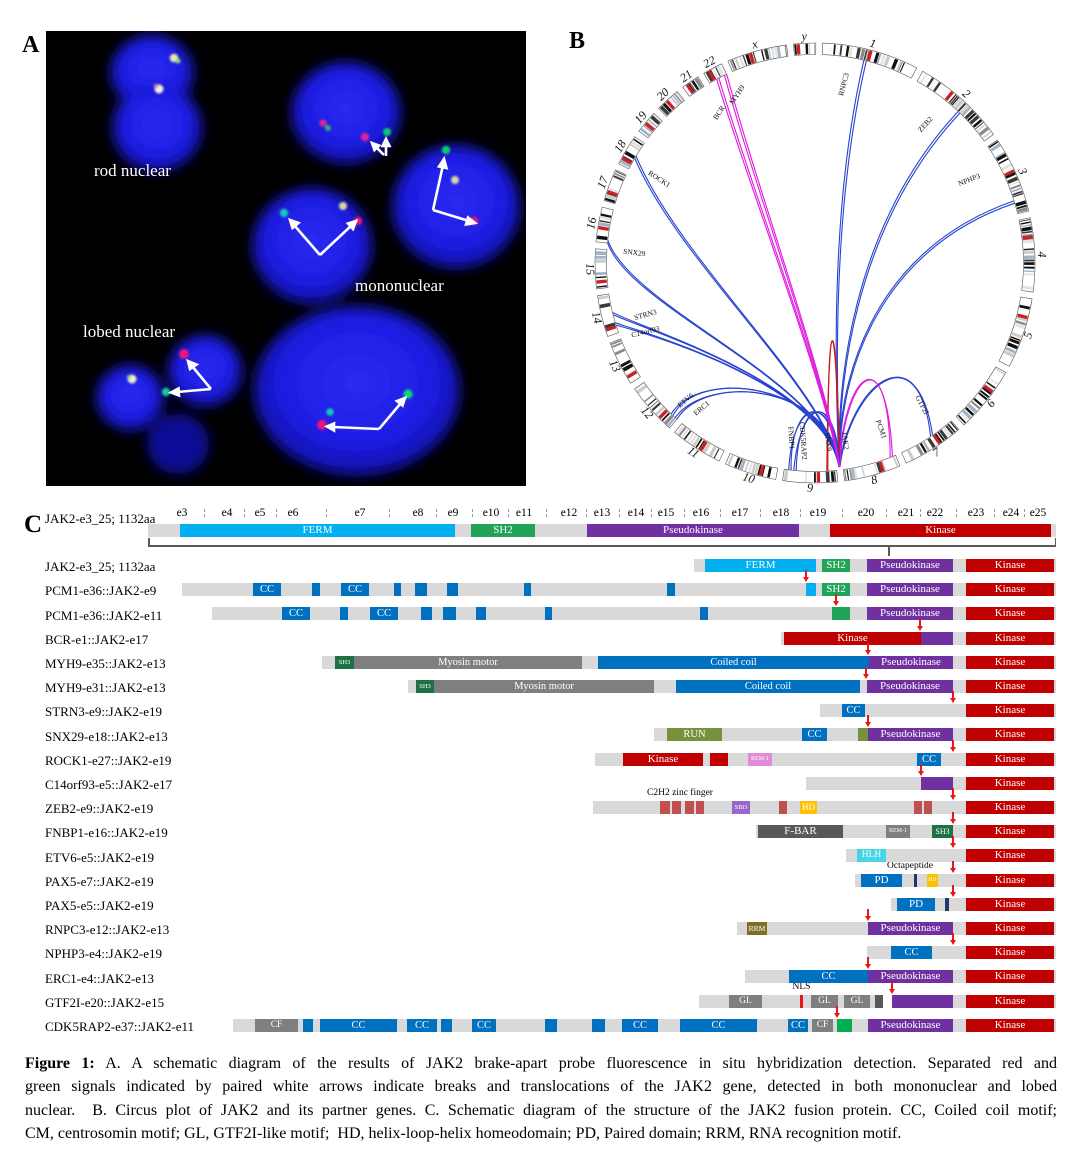  I want to click on svg-text: 13, so click(615, 365).